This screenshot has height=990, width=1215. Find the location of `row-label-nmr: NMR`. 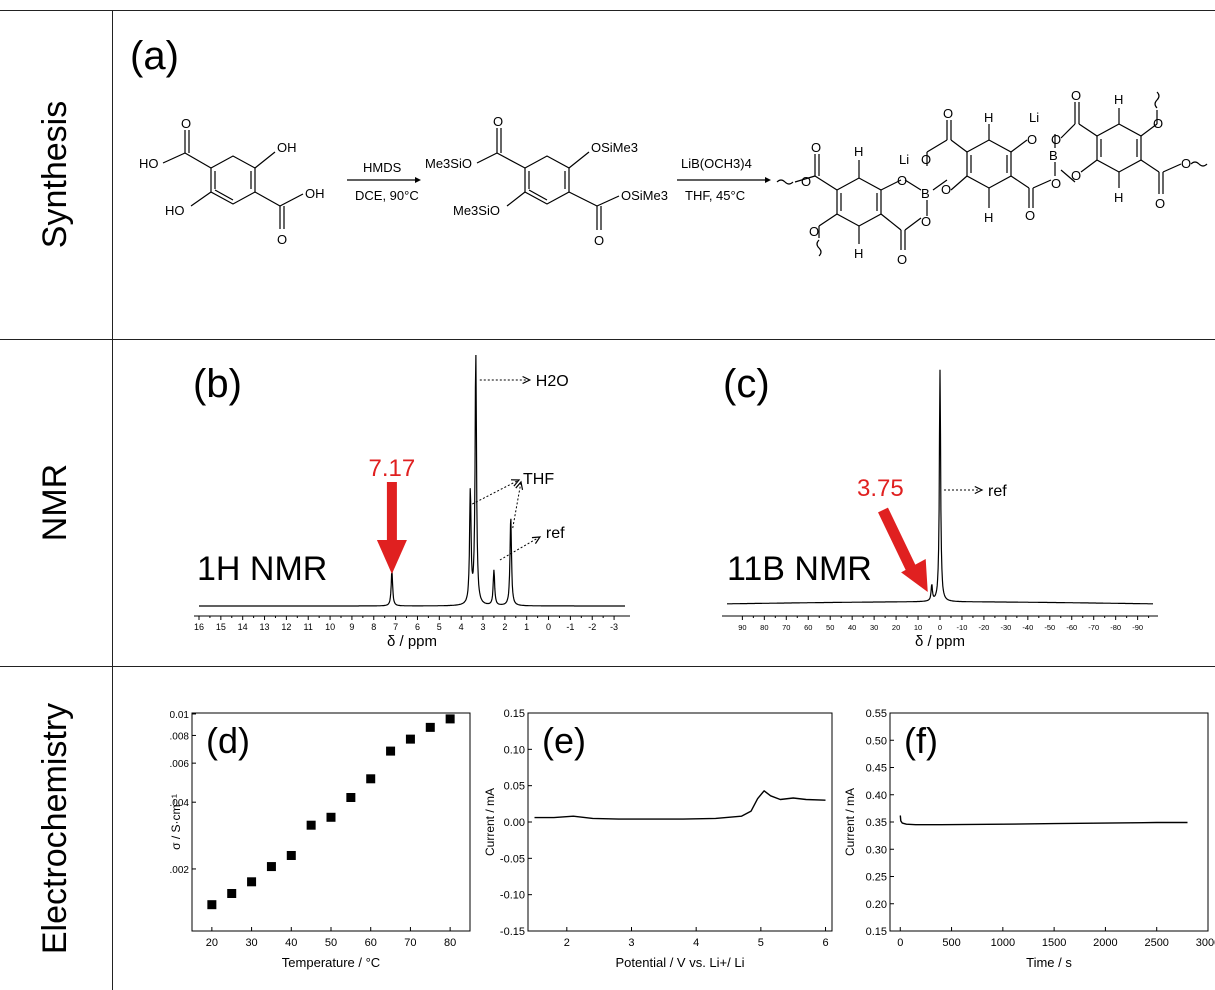

row-label-nmr: NMR is located at coordinates (56, 502).